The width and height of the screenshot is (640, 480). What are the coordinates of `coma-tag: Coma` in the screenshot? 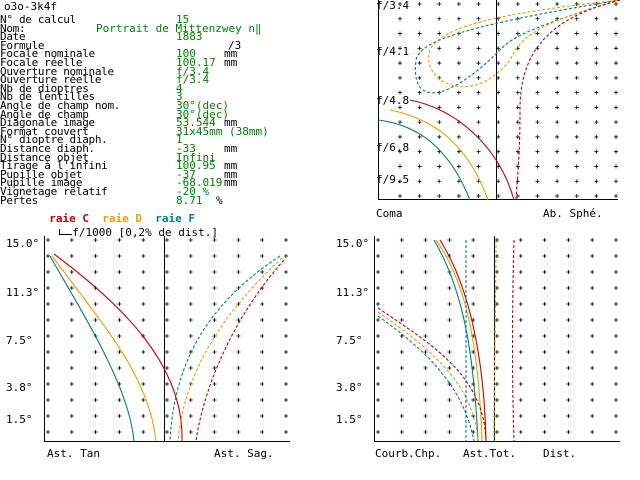 It's located at (389, 213).